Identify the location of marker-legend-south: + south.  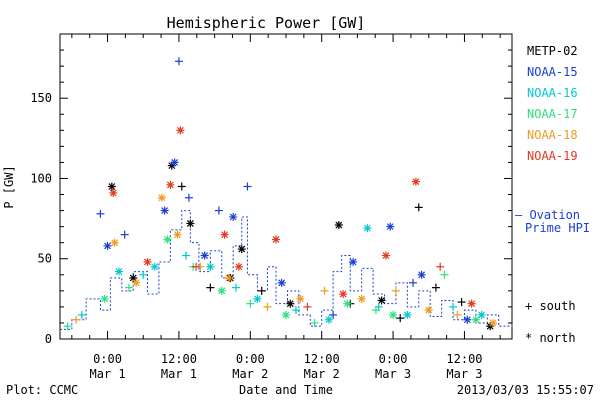
(550, 306).